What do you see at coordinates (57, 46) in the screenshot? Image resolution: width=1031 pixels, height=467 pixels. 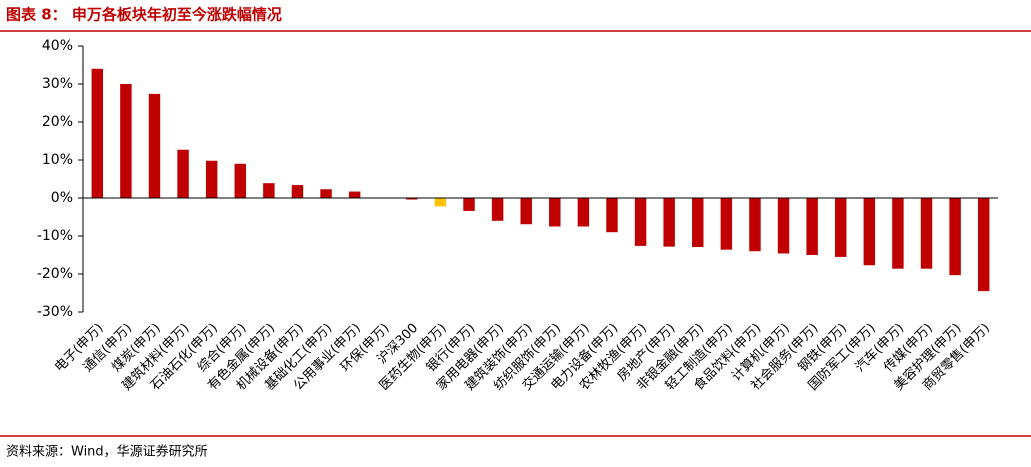 I see `y-tick-label: 40%` at bounding box center [57, 46].